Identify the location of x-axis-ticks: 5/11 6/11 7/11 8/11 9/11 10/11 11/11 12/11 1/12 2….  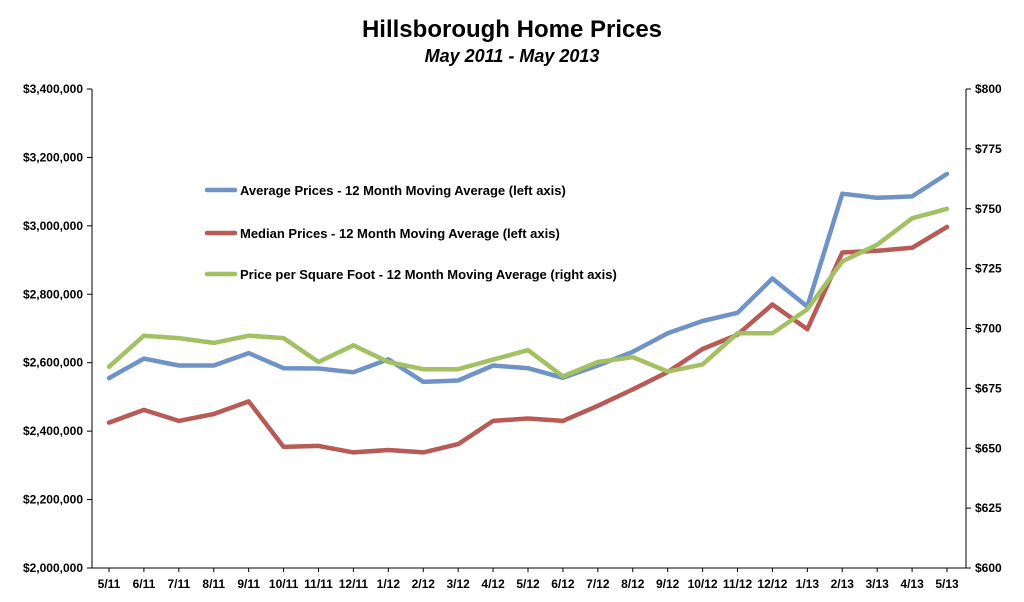
(528, 579).